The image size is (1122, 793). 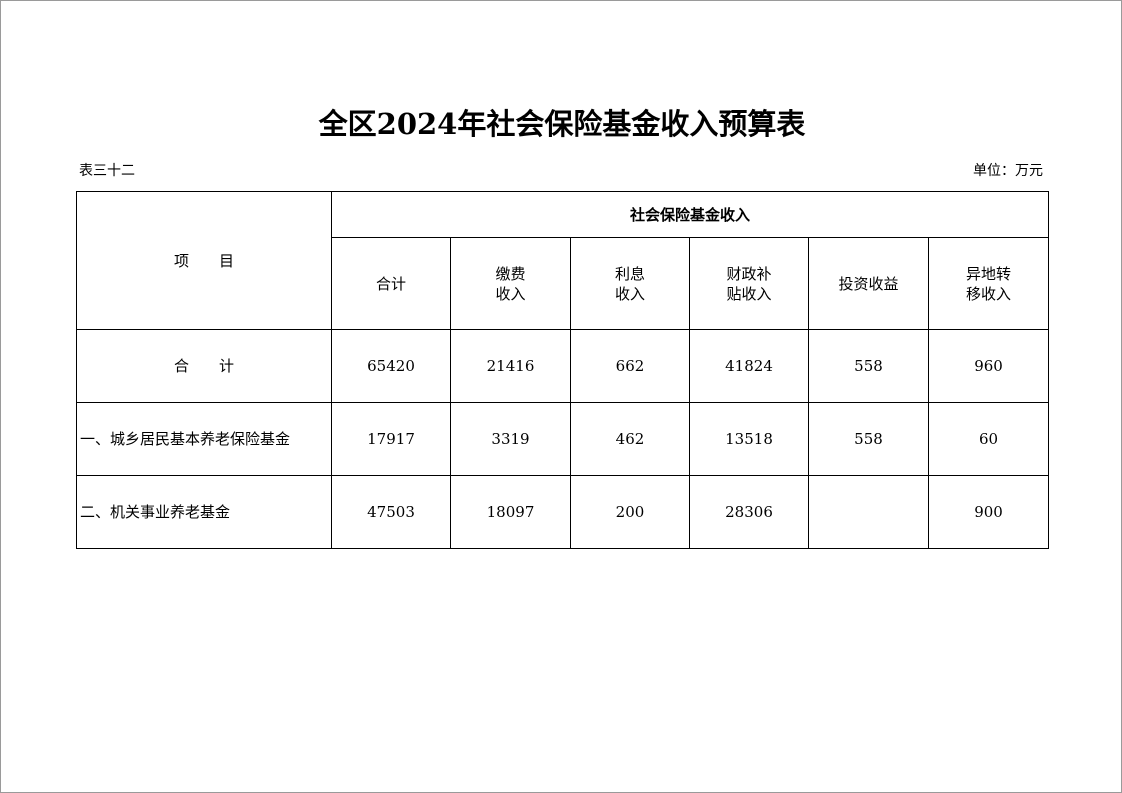 What do you see at coordinates (749, 439) in the screenshot?
I see `cell: 13518` at bounding box center [749, 439].